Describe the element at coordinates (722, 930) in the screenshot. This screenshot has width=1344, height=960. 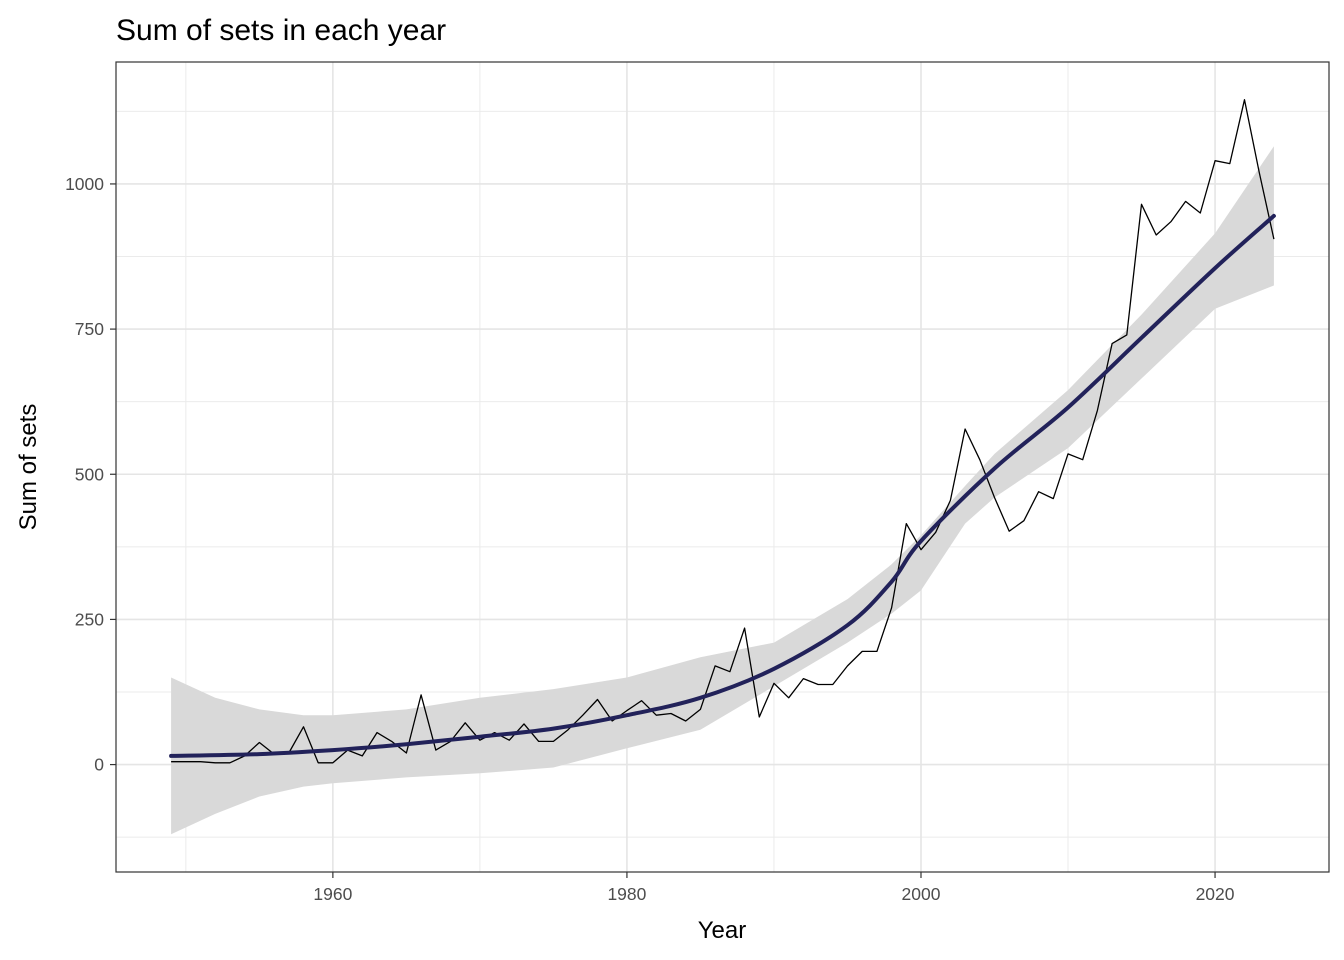
I see `x-axis-title: Year` at that location.